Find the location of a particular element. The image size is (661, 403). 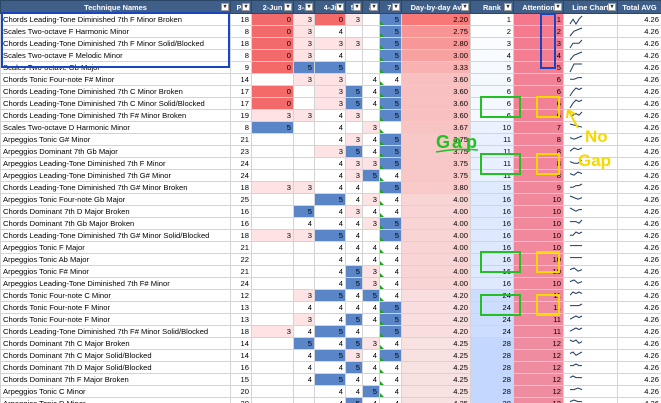

attention-cell: 7 is located at coordinates (538, 127).